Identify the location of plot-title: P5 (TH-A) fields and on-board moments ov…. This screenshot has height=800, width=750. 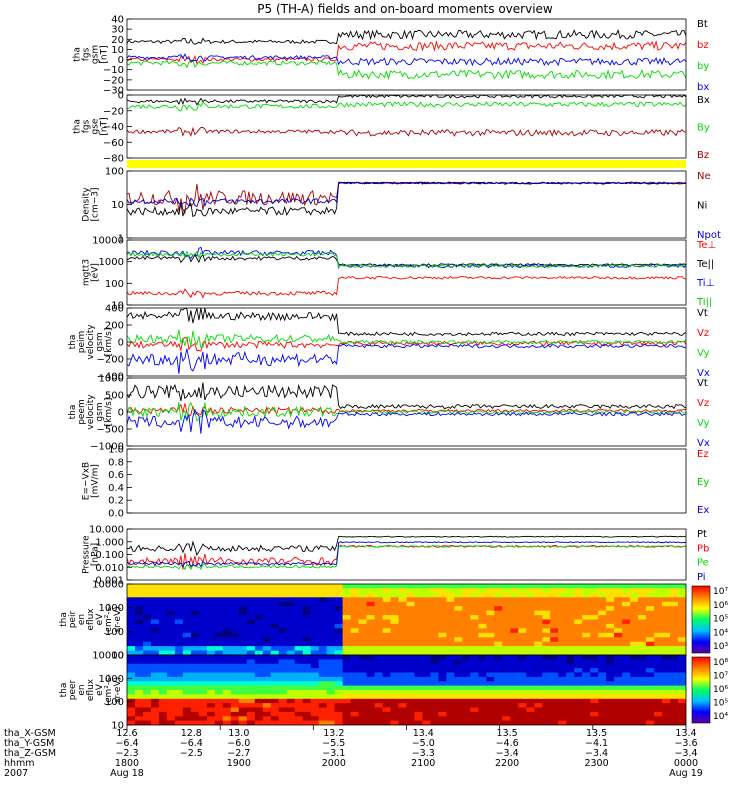
(405, 9).